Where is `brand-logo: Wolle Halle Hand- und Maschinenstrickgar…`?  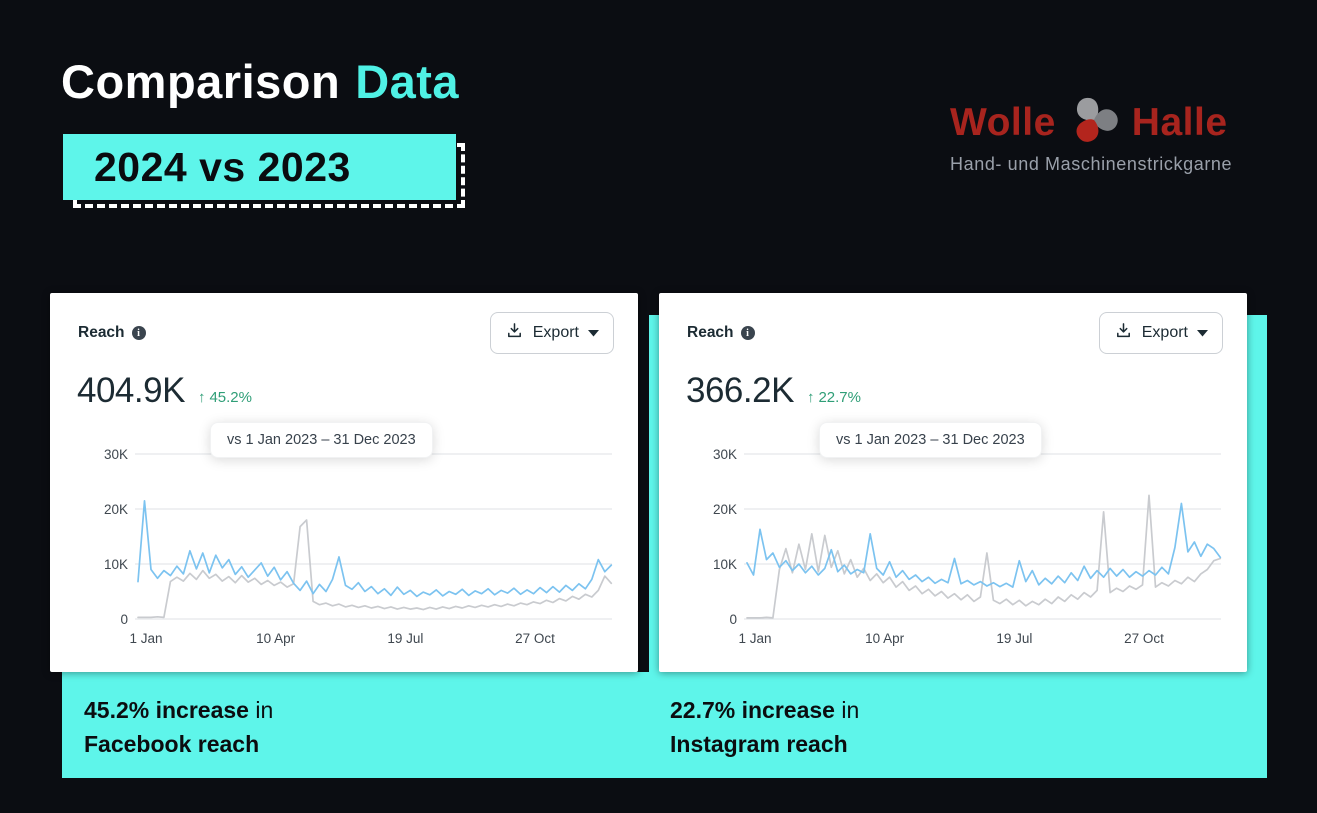 brand-logo: Wolle Halle Hand- und Maschinenstrickgar… is located at coordinates (1091, 134).